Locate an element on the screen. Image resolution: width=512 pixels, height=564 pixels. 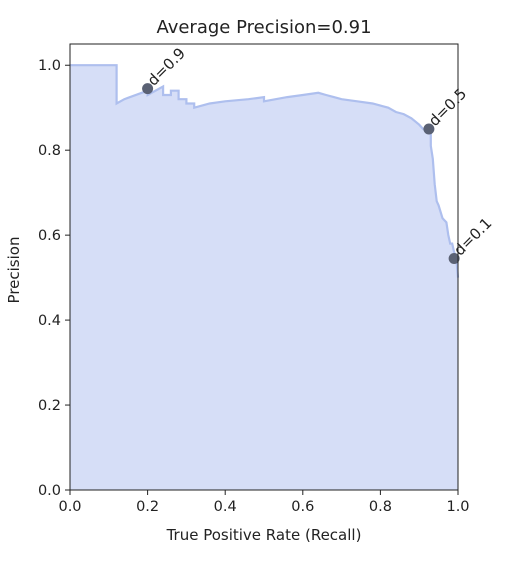
y-tick-label: 0.4 is located at coordinates (49, 321).